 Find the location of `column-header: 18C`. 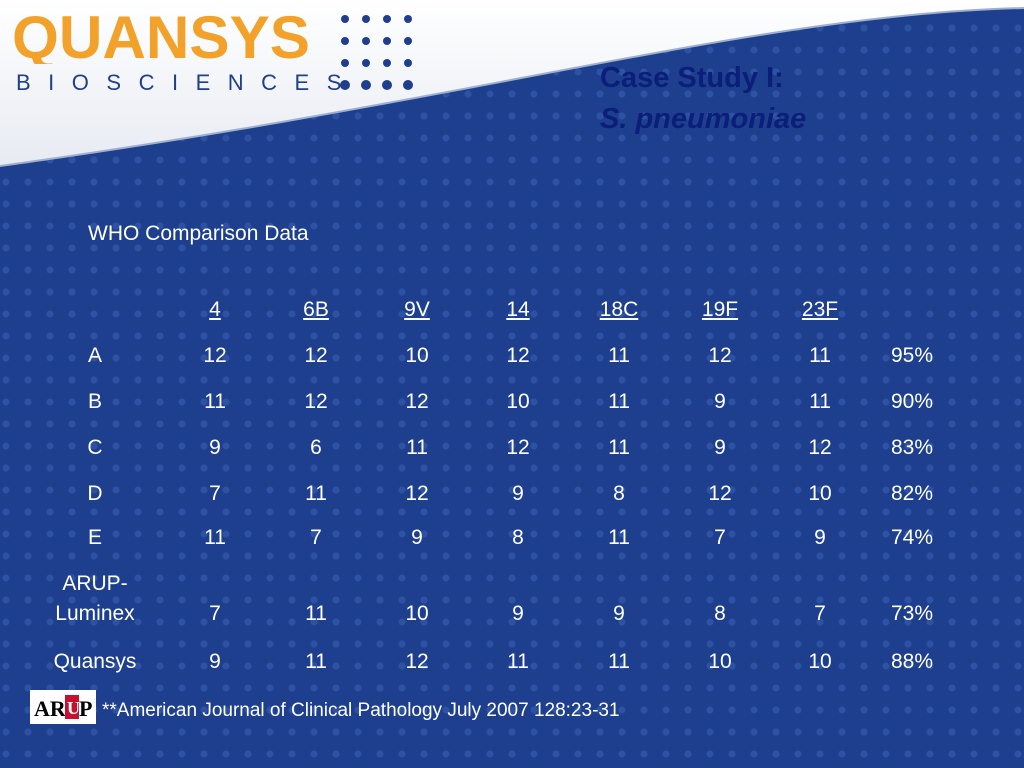

column-header: 18C is located at coordinates (619, 309).